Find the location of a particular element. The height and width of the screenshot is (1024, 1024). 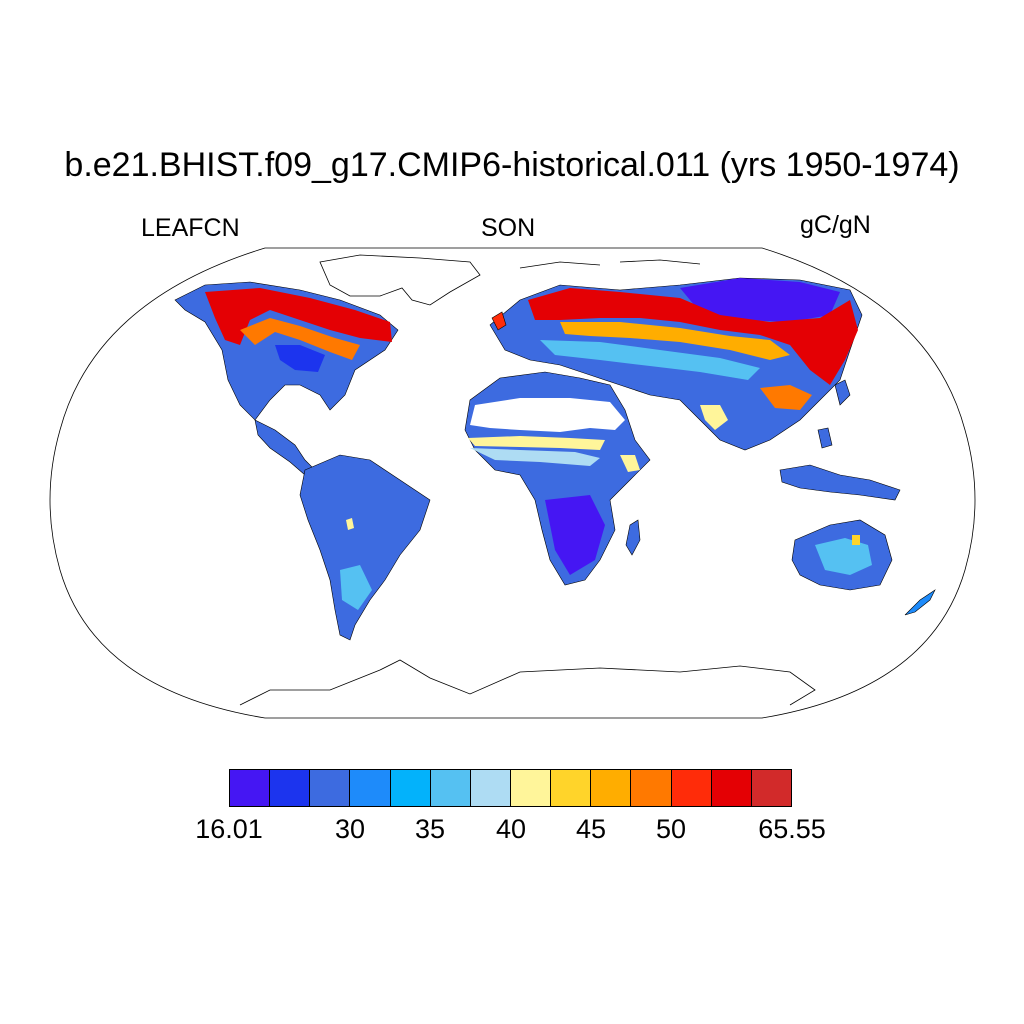

south-america is located at coordinates (365, 547).